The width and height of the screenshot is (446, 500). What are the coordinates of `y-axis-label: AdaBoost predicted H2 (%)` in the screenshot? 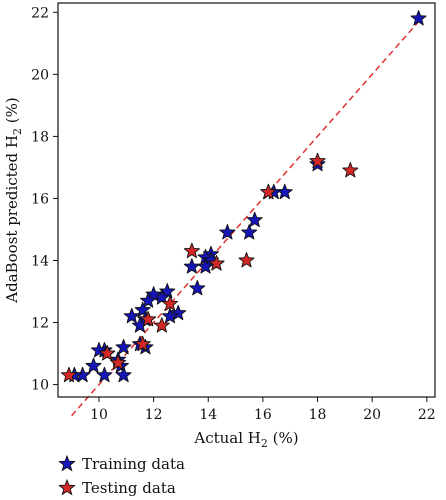 It's located at (13, 200).